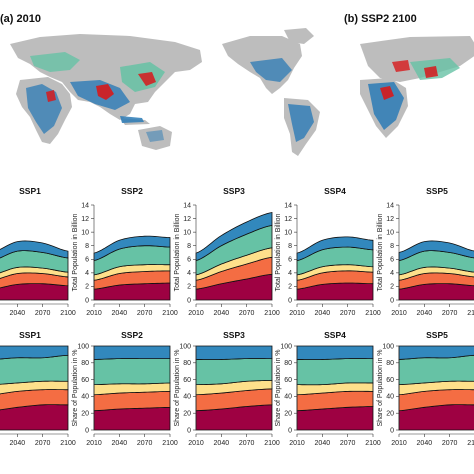 Image resolution: width=474 pixels, height=474 pixels. I want to click on panel-title: SSP1, so click(30, 191).